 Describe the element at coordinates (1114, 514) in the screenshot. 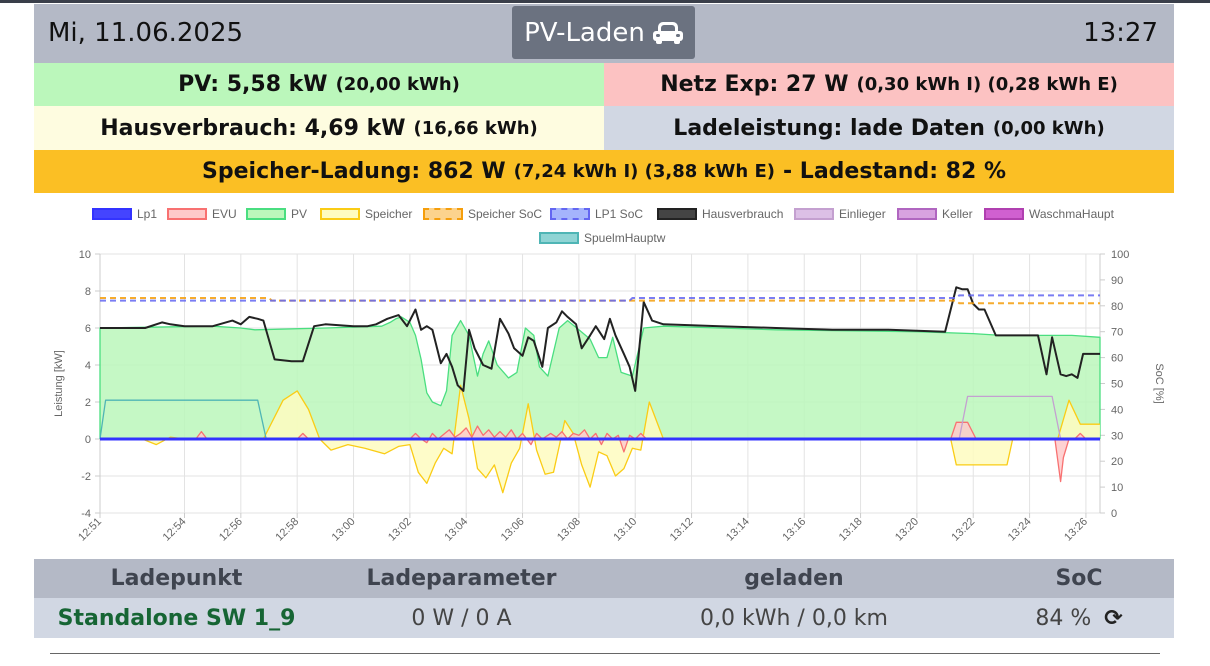

I see `y2-tick-label: 0` at that location.